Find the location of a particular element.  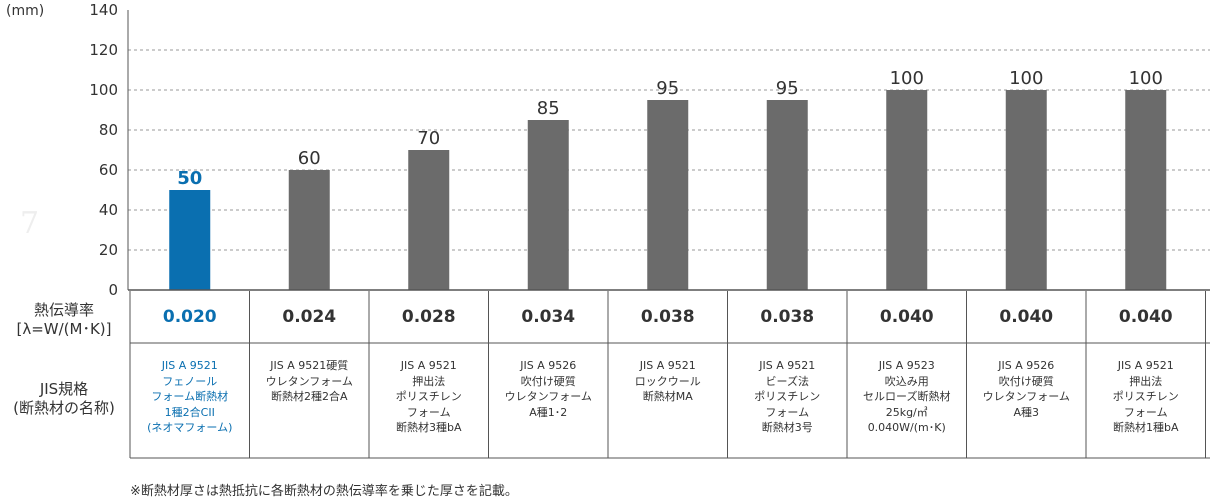

bar-value-label: 60 is located at coordinates (309, 158).